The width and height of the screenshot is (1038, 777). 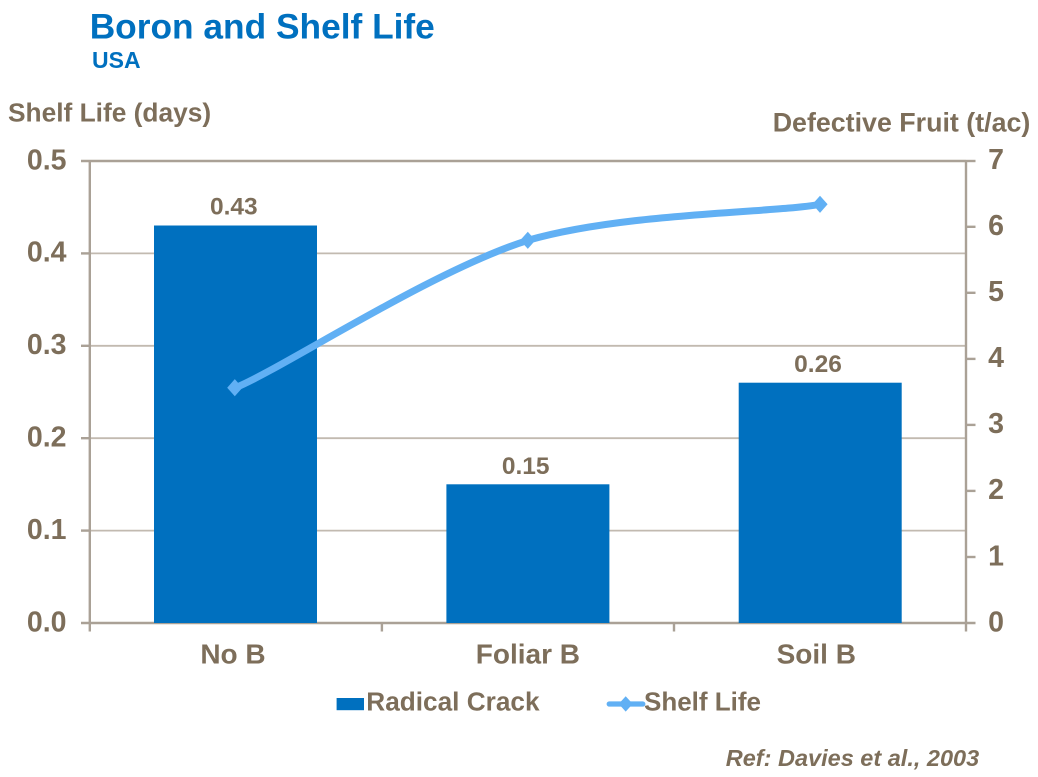 I want to click on svg-text: Soil B, so click(x=816, y=653).